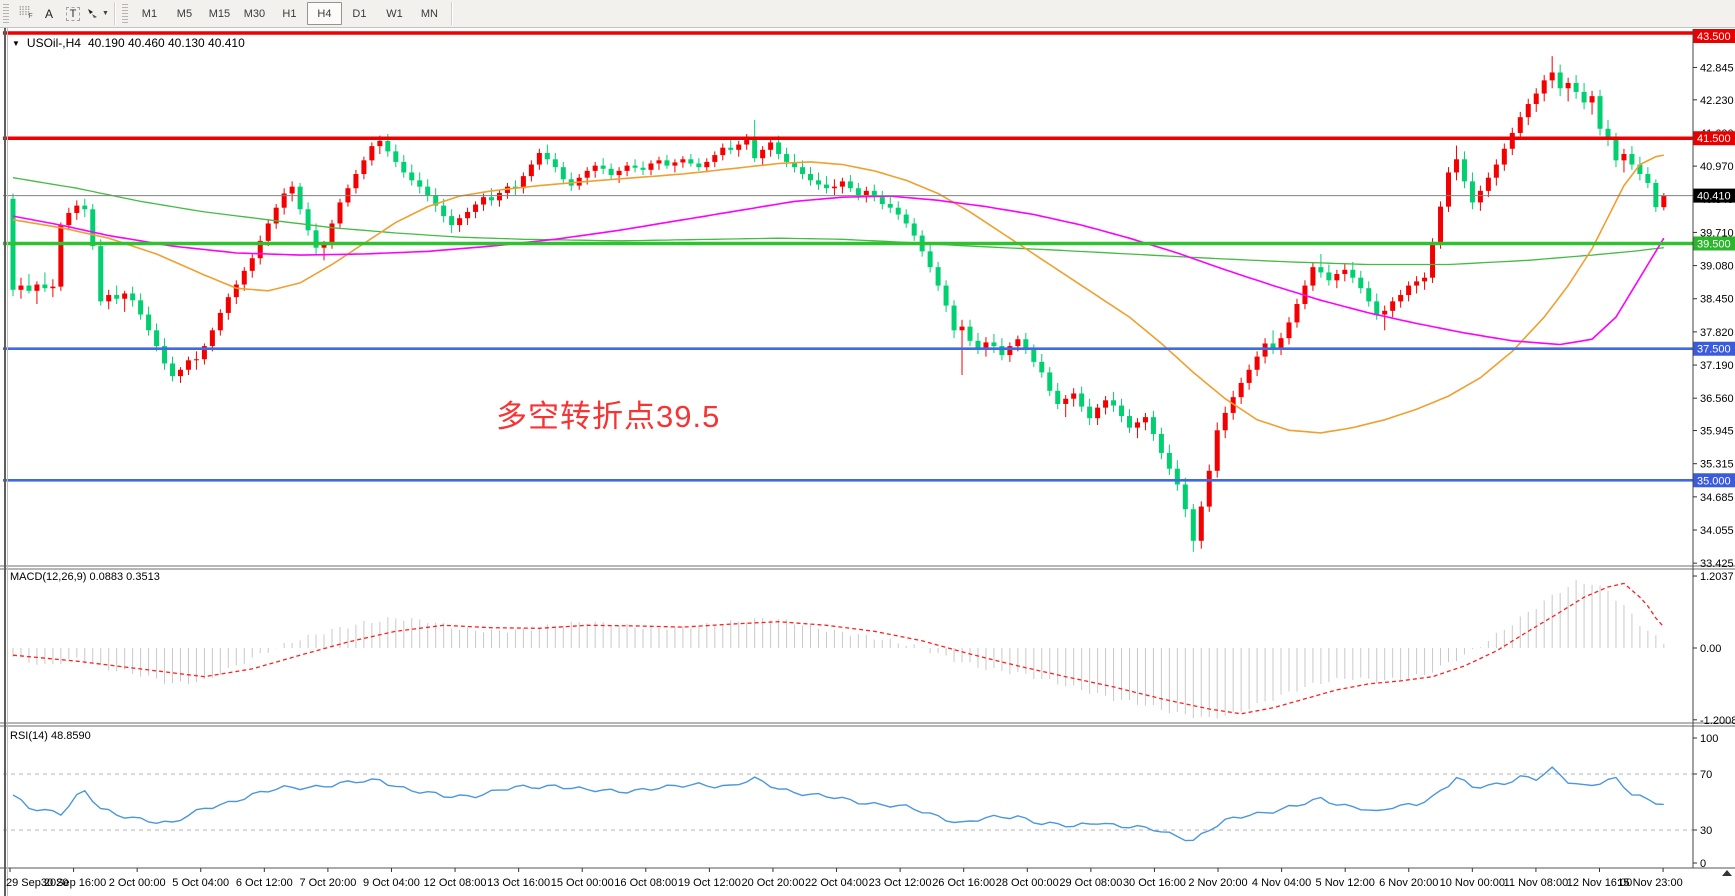 This screenshot has width=1735, height=896. What do you see at coordinates (582, 883) in the screenshot?
I see `date-tick-label: 15 Oct 00:00` at bounding box center [582, 883].